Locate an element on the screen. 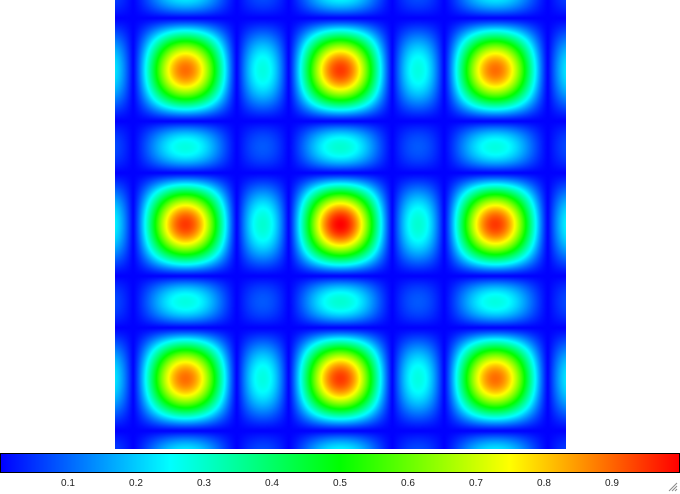  colorbar-tick-labels: 0.1 0.2 0.3 0.4 0.5 0.6 0.7 0.8 0.9 is located at coordinates (340, 485).